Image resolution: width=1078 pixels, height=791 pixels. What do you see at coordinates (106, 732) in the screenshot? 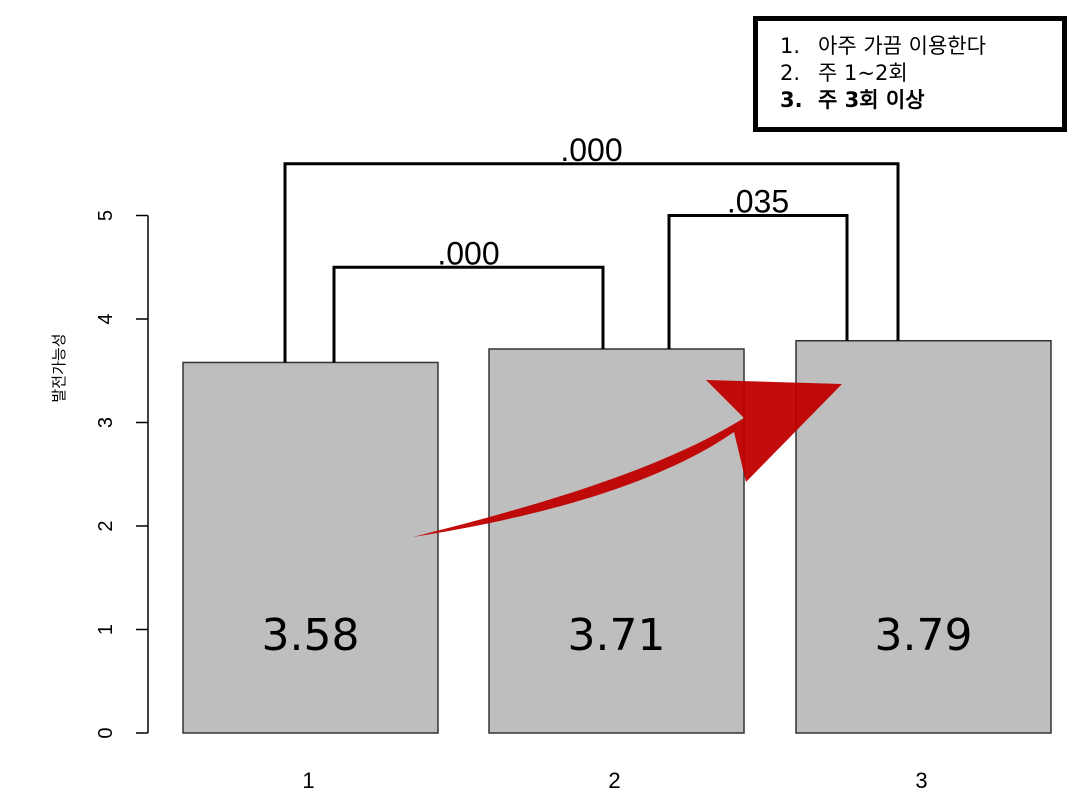
I see `y-tick-label: 0` at bounding box center [106, 732].